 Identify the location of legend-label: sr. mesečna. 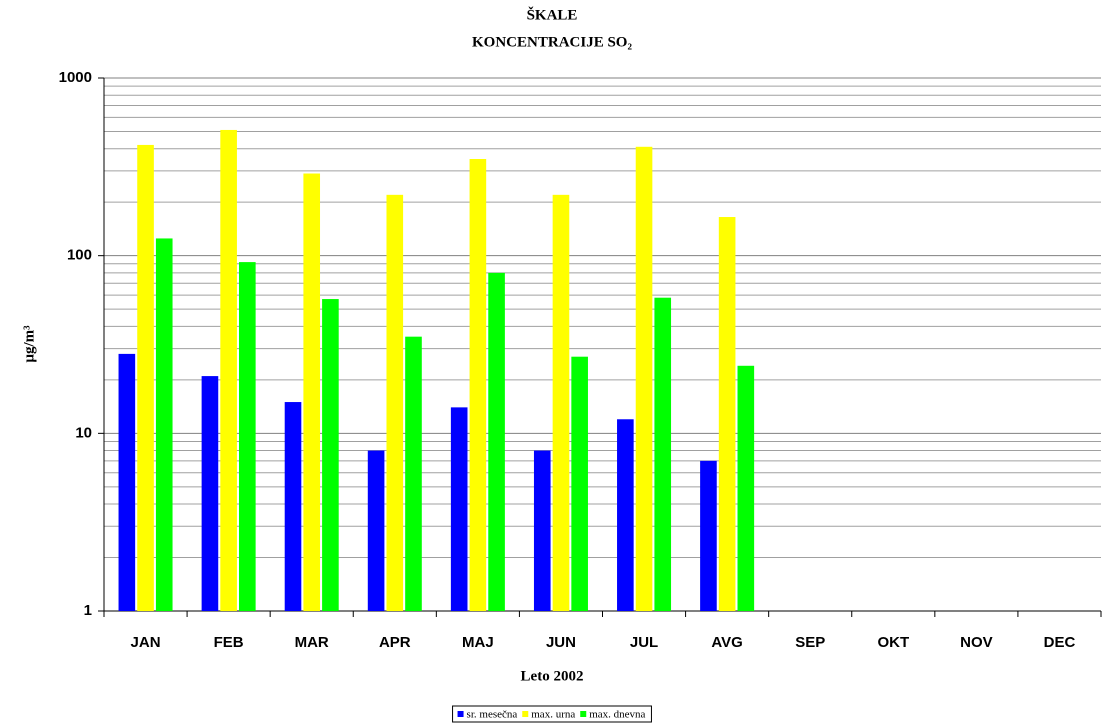
(492, 715).